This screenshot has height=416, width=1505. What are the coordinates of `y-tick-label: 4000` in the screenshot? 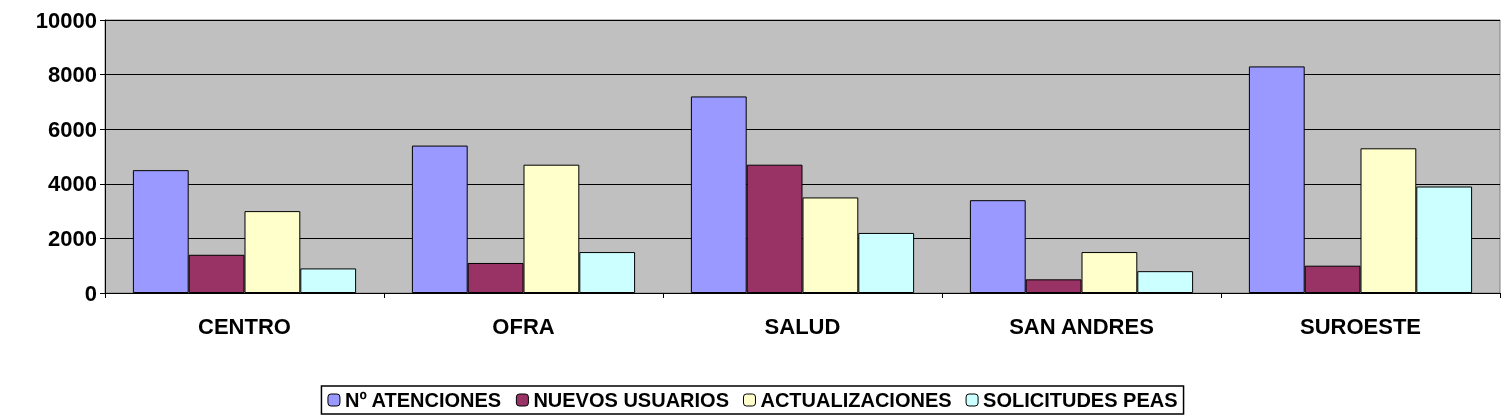 It's located at (72, 184).